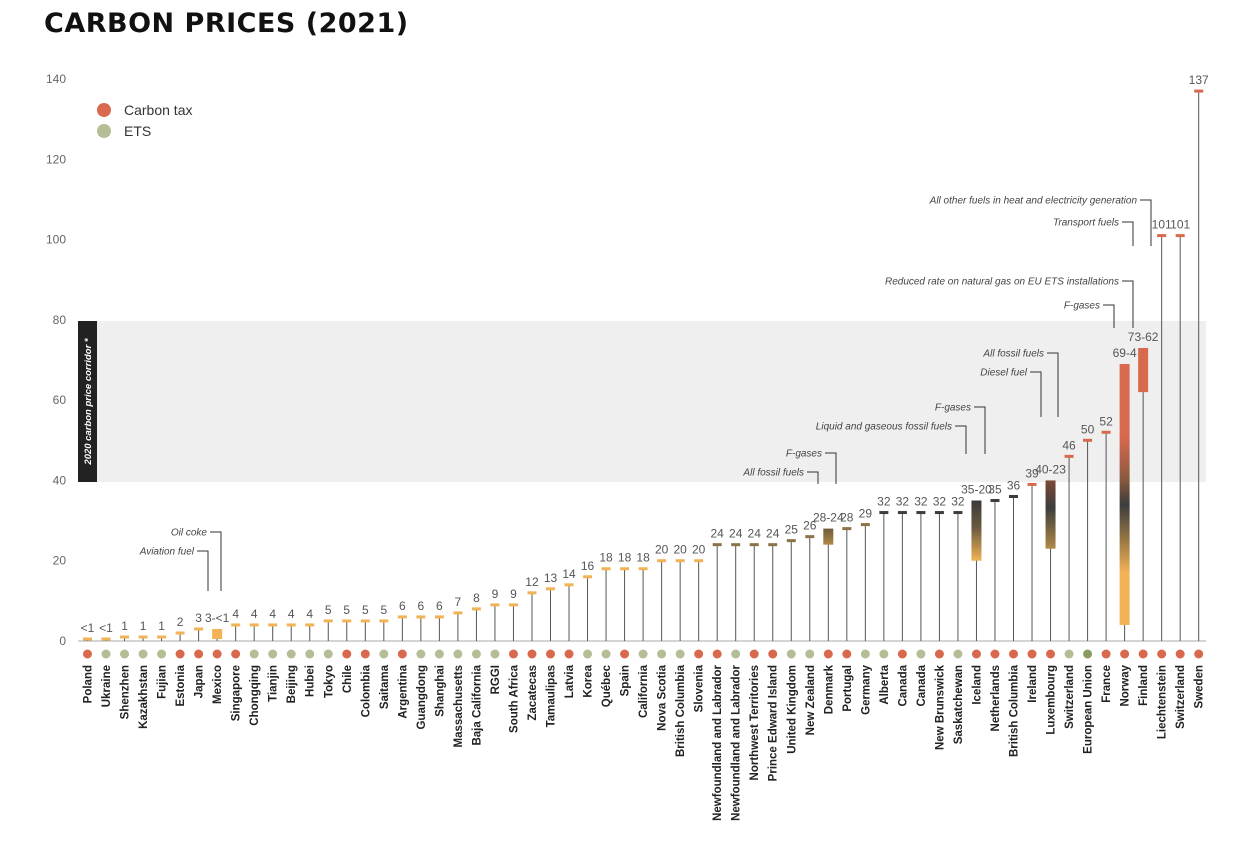 This screenshot has height=858, width=1244. I want to click on value-label: 24, so click(755, 534).